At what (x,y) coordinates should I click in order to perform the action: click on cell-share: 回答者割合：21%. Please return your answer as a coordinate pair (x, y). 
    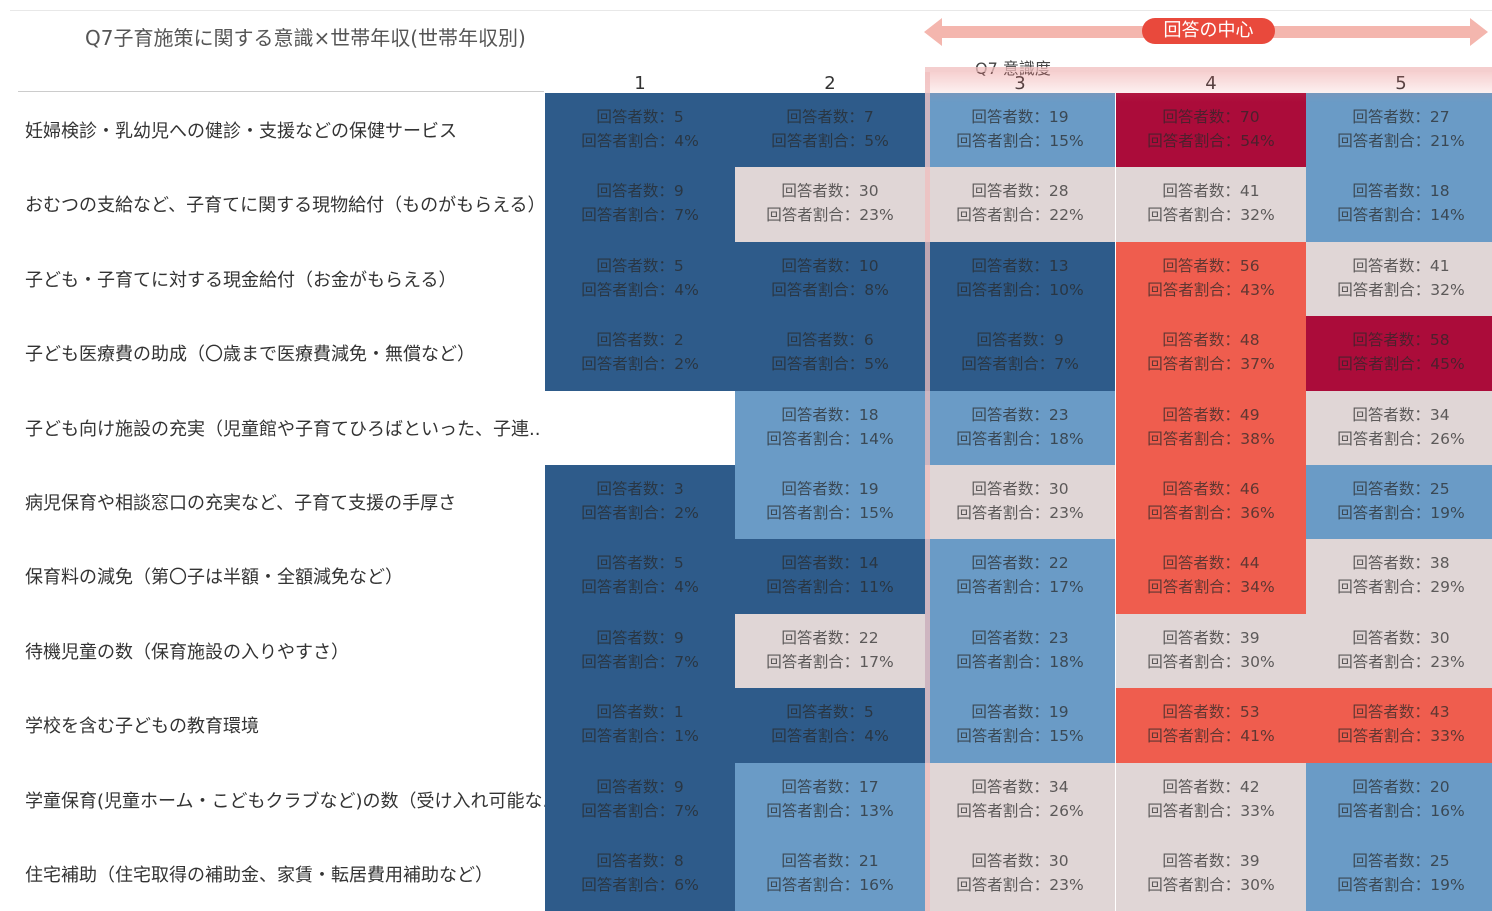
    Looking at the image, I should click on (1401, 141).